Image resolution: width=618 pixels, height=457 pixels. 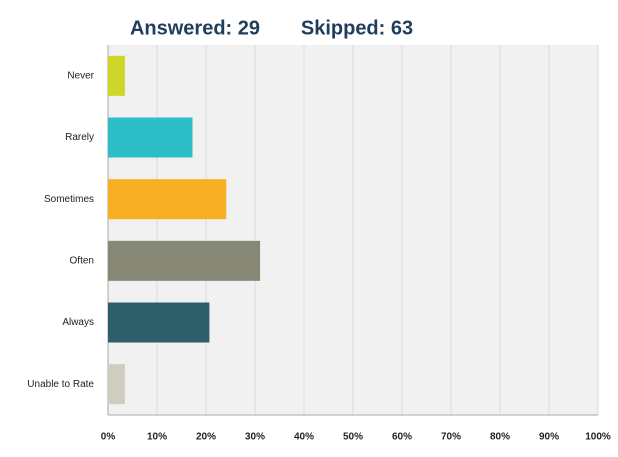 What do you see at coordinates (195, 28) in the screenshot?
I see `answered-count: Answered: 29` at bounding box center [195, 28].